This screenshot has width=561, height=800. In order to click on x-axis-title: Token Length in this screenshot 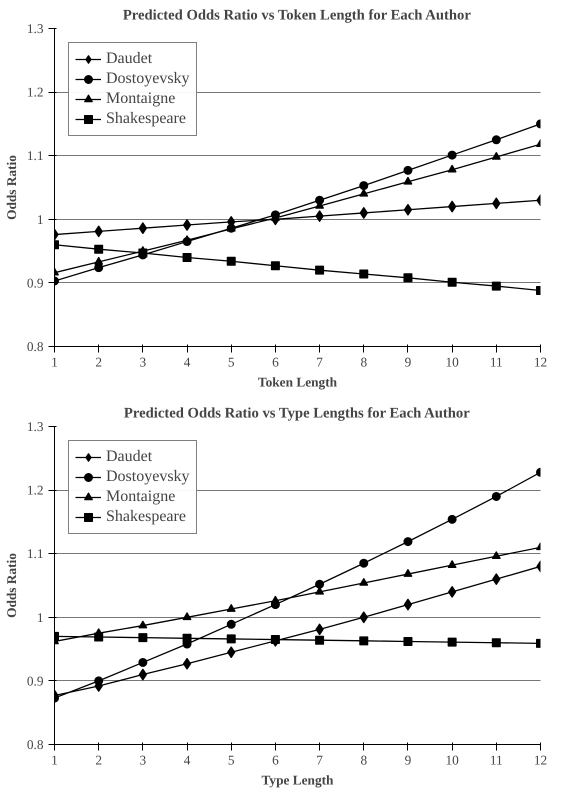, I will do `click(298, 382)`.